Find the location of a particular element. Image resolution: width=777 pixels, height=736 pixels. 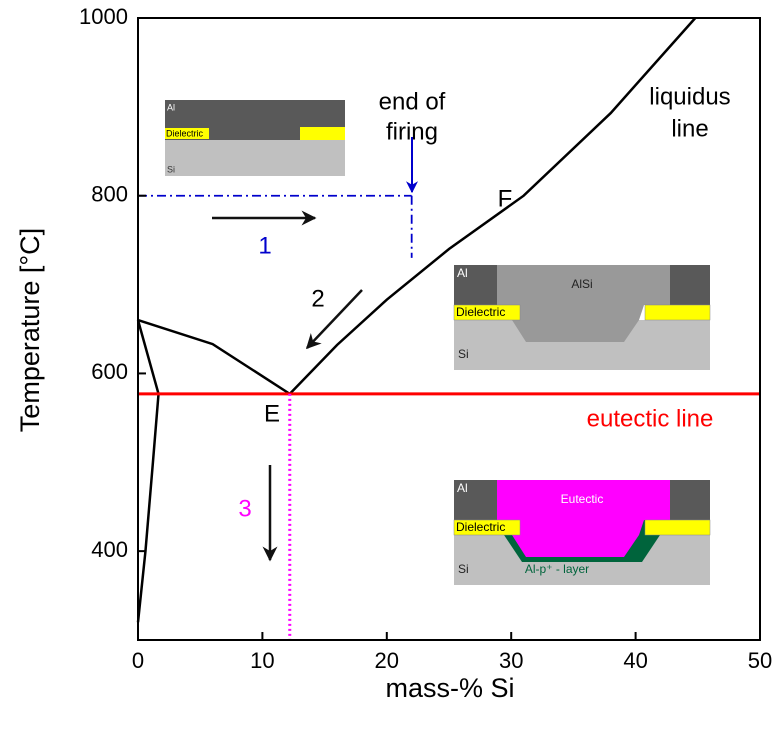

arrow is located at coordinates (334, 319).